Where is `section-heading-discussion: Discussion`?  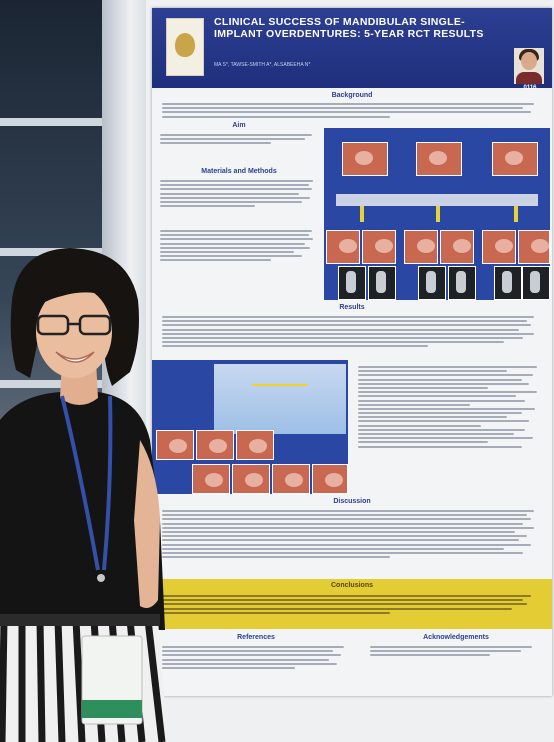
section-heading-discussion: Discussion is located at coordinates (352, 501).